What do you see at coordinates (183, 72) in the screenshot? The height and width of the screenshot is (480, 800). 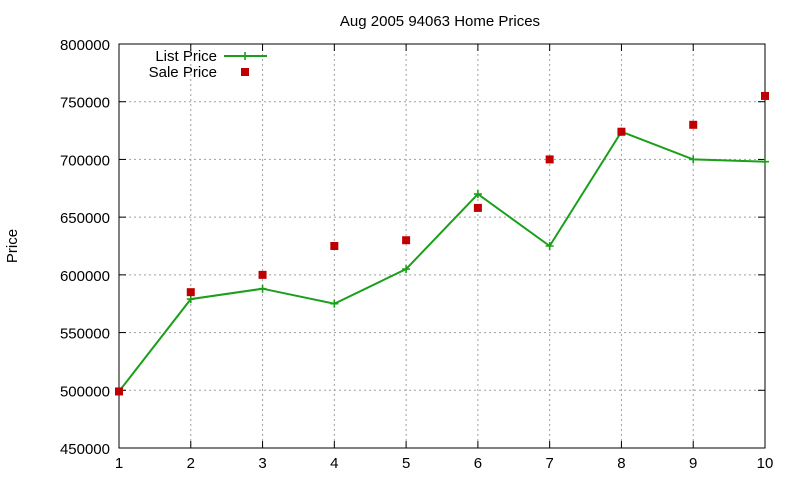 I see `legend-label-sale-price: Sale Price` at bounding box center [183, 72].